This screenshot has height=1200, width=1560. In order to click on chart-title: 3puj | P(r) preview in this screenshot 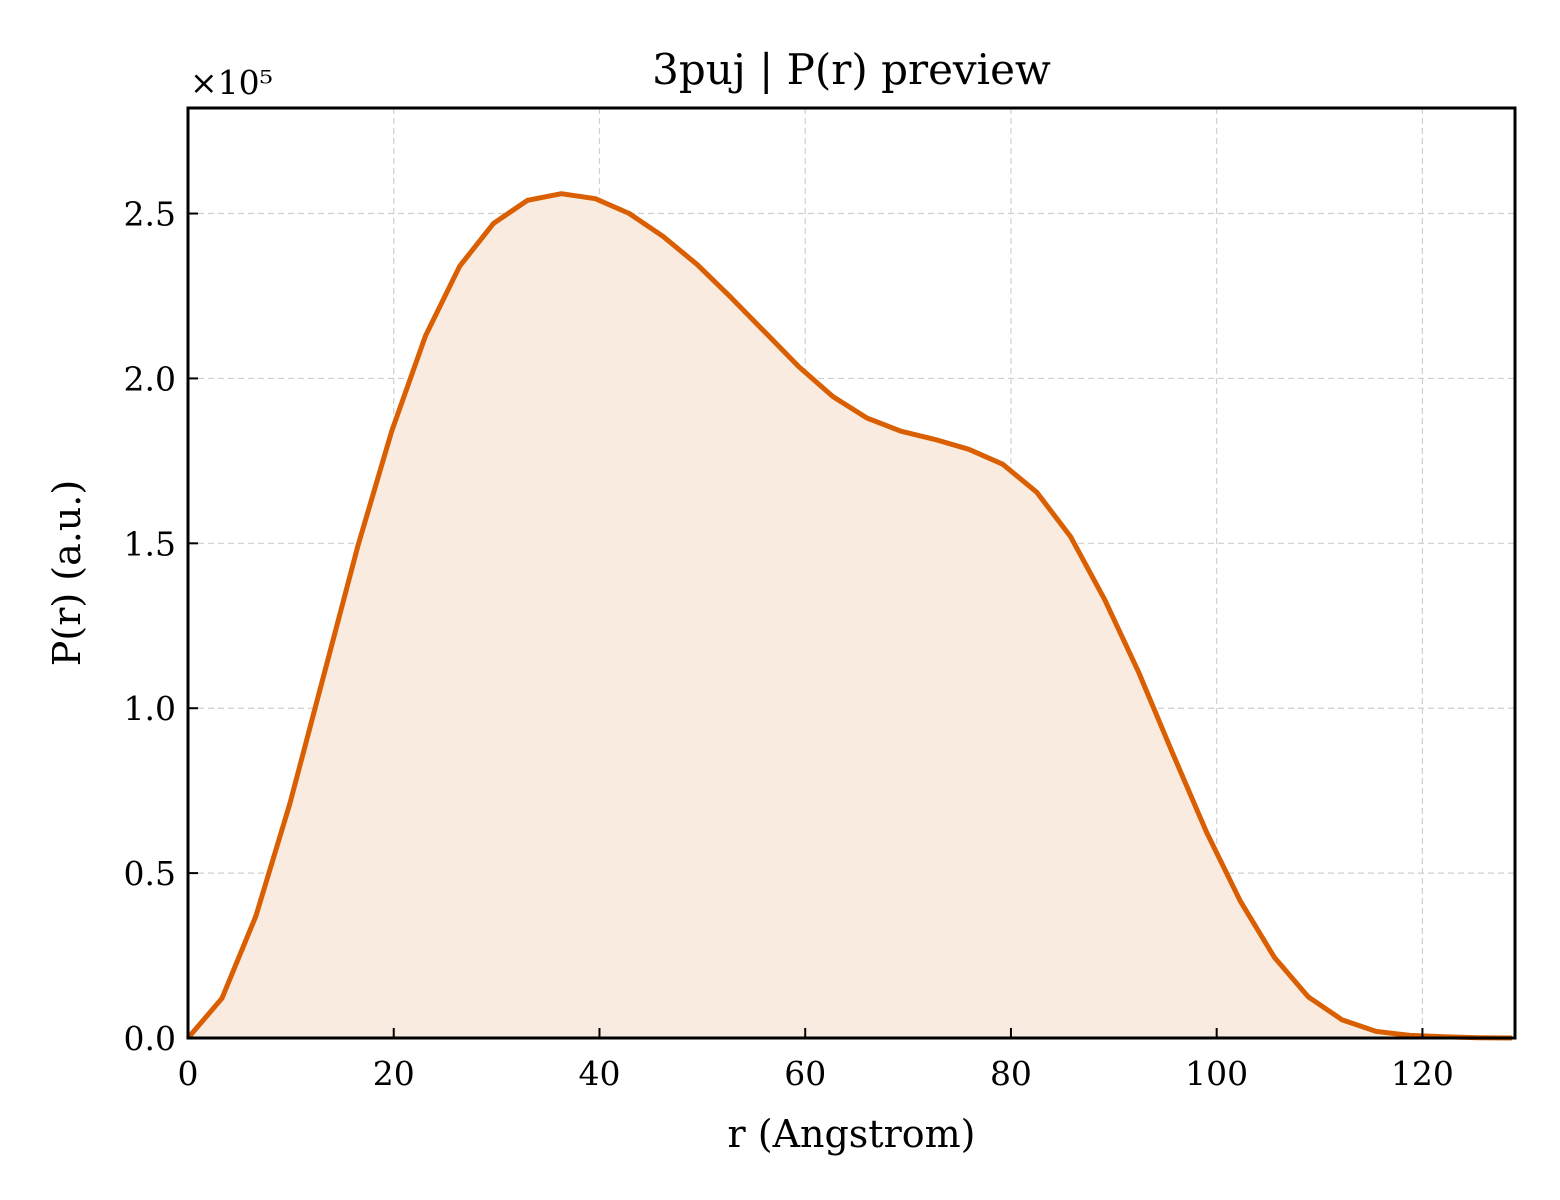, I will do `click(851, 69)`.